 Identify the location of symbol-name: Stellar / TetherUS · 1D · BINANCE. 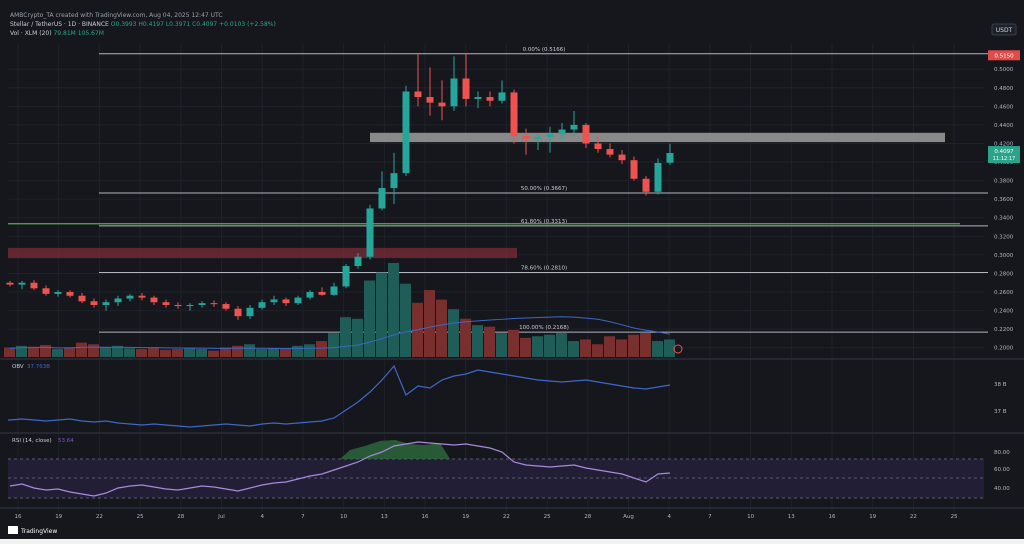
(59, 24).